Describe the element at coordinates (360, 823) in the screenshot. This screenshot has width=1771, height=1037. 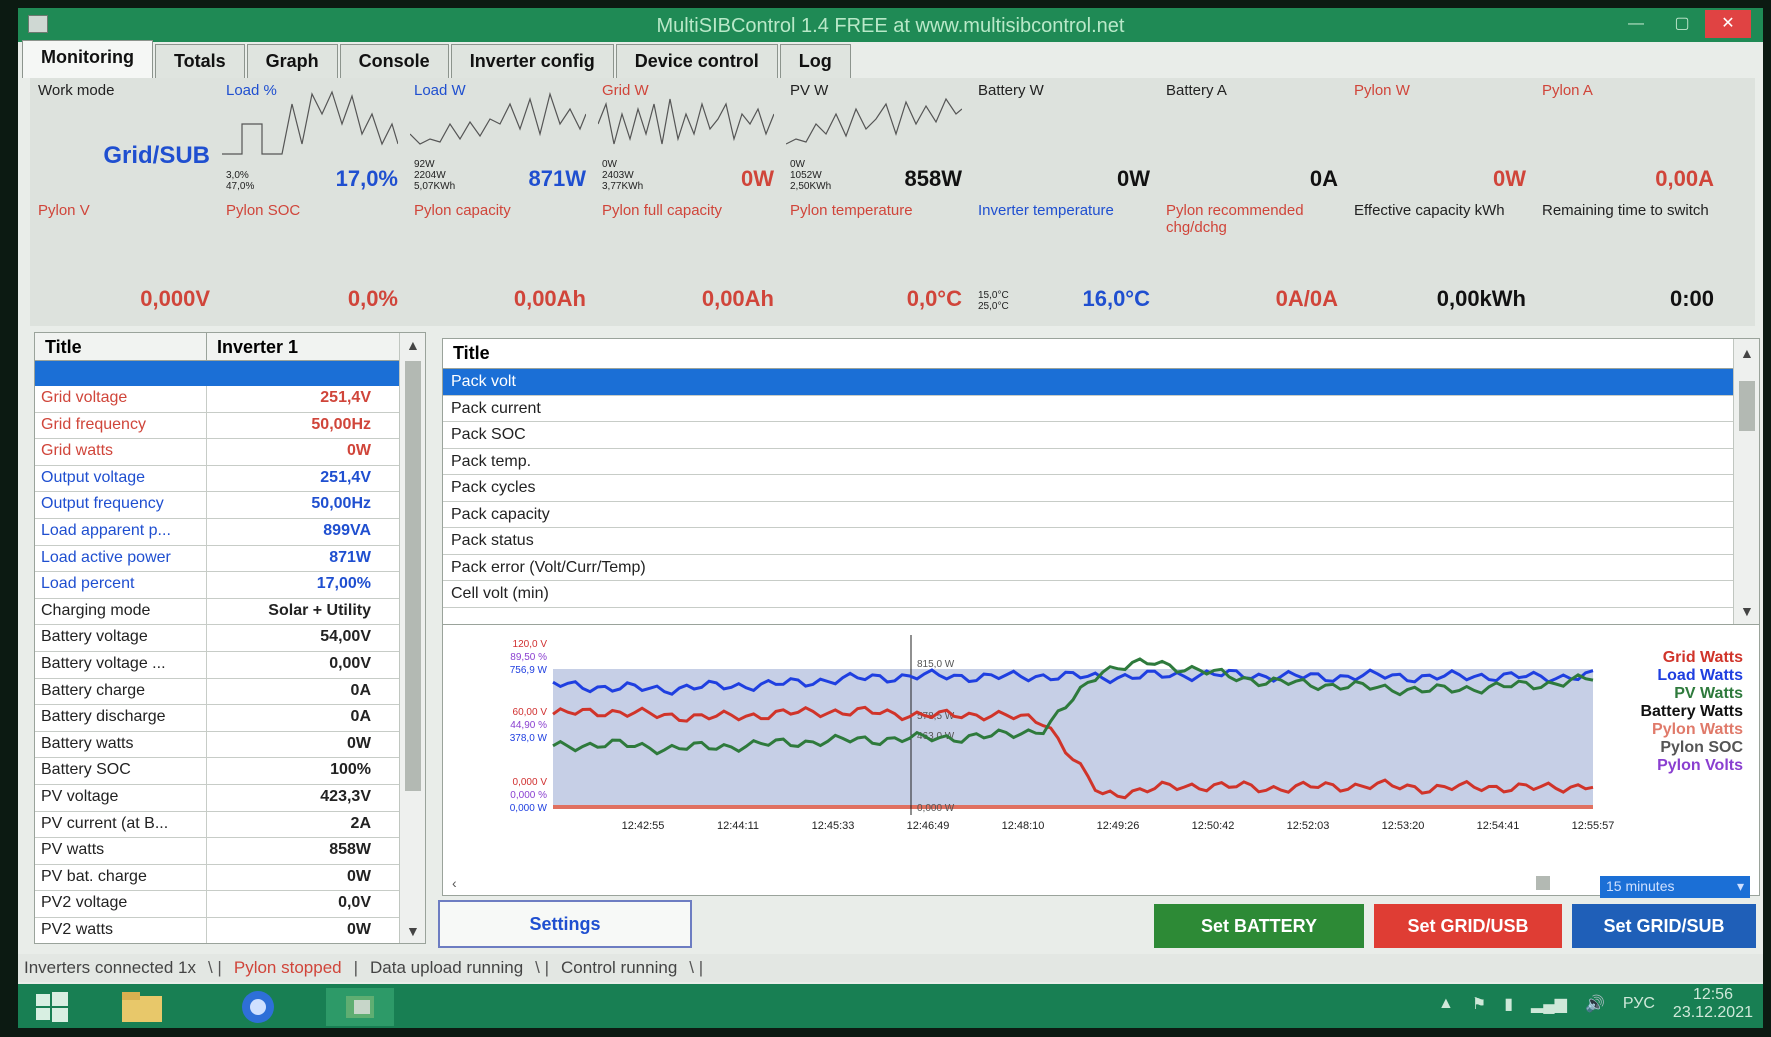
I see `row-value: 2A` at that location.